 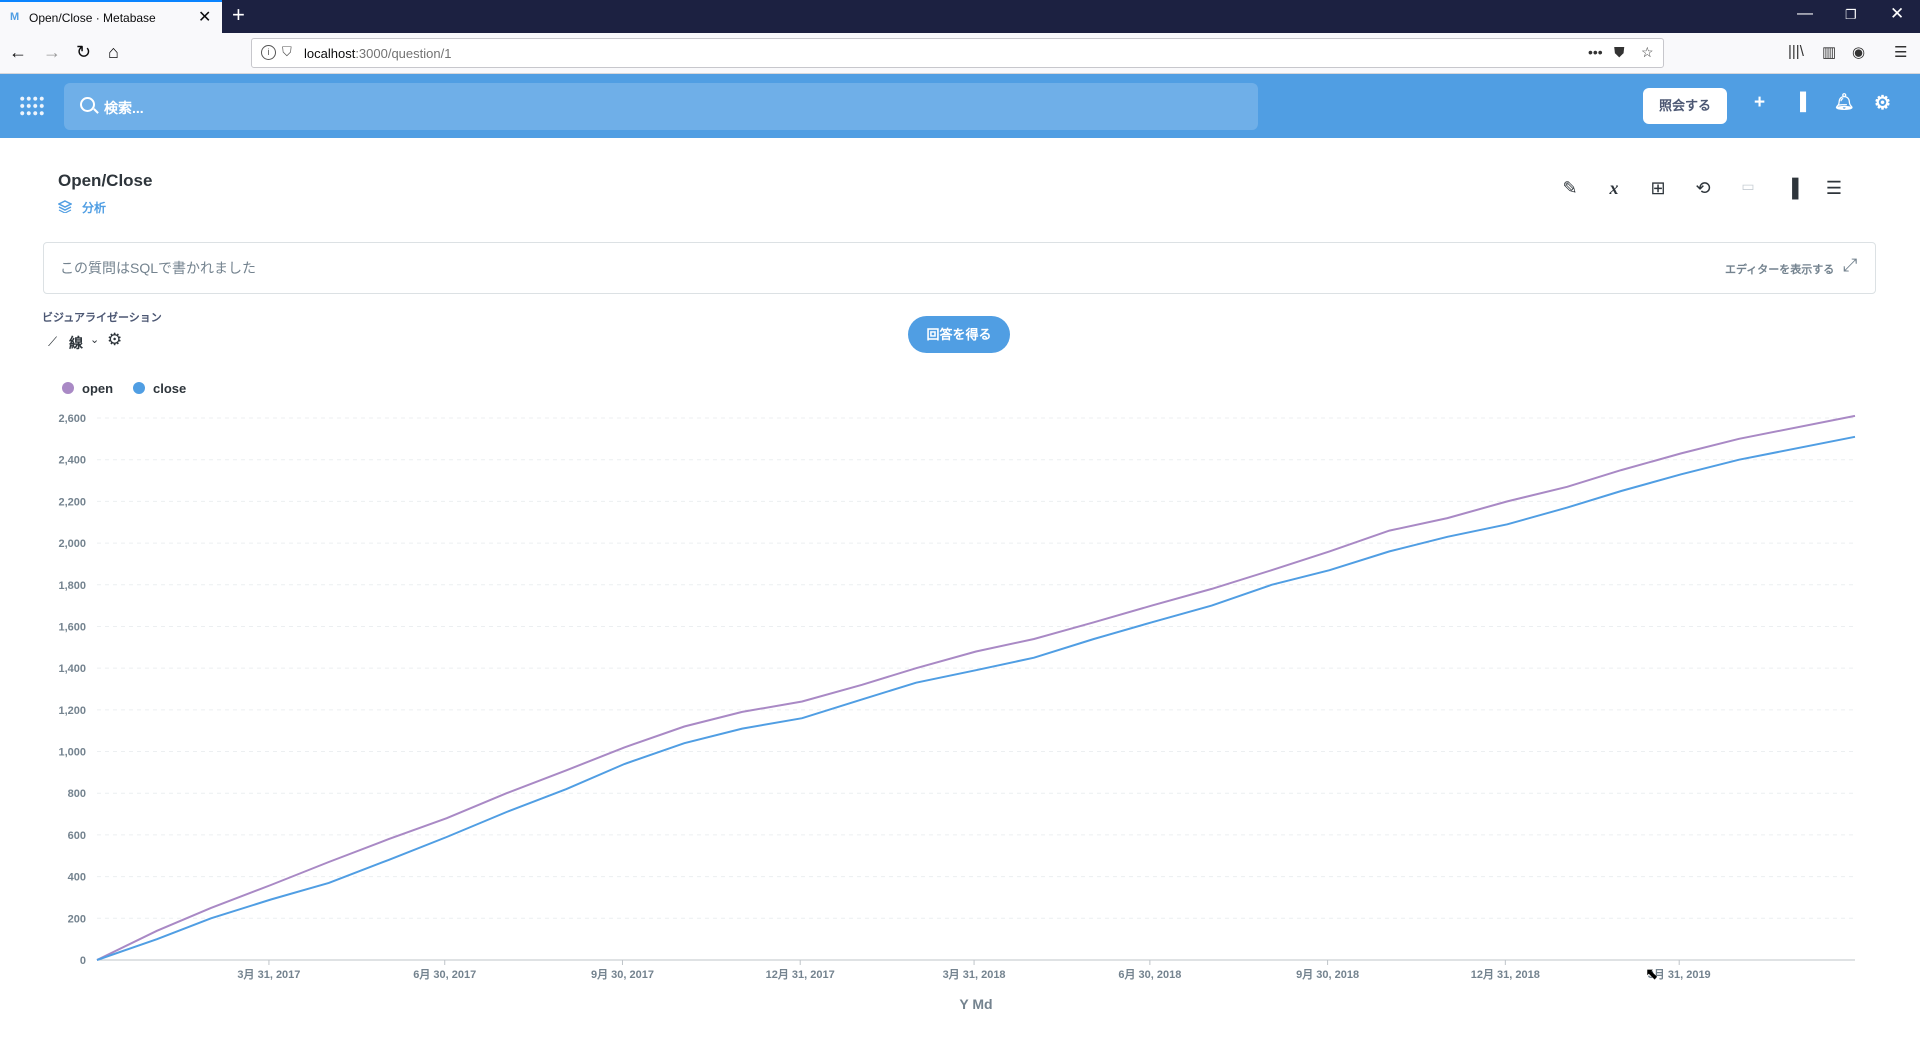 What do you see at coordinates (378, 53) in the screenshot?
I see `url-text: localhost:3000/question/1` at bounding box center [378, 53].